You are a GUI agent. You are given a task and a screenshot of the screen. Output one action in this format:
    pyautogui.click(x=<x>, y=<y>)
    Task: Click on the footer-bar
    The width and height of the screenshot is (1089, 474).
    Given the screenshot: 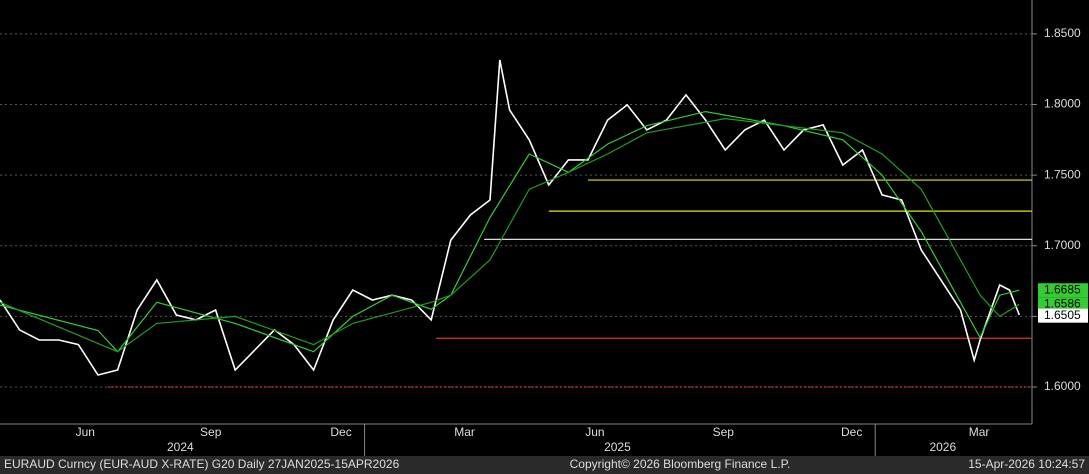 What is the action you would take?
    pyautogui.click(x=544, y=465)
    